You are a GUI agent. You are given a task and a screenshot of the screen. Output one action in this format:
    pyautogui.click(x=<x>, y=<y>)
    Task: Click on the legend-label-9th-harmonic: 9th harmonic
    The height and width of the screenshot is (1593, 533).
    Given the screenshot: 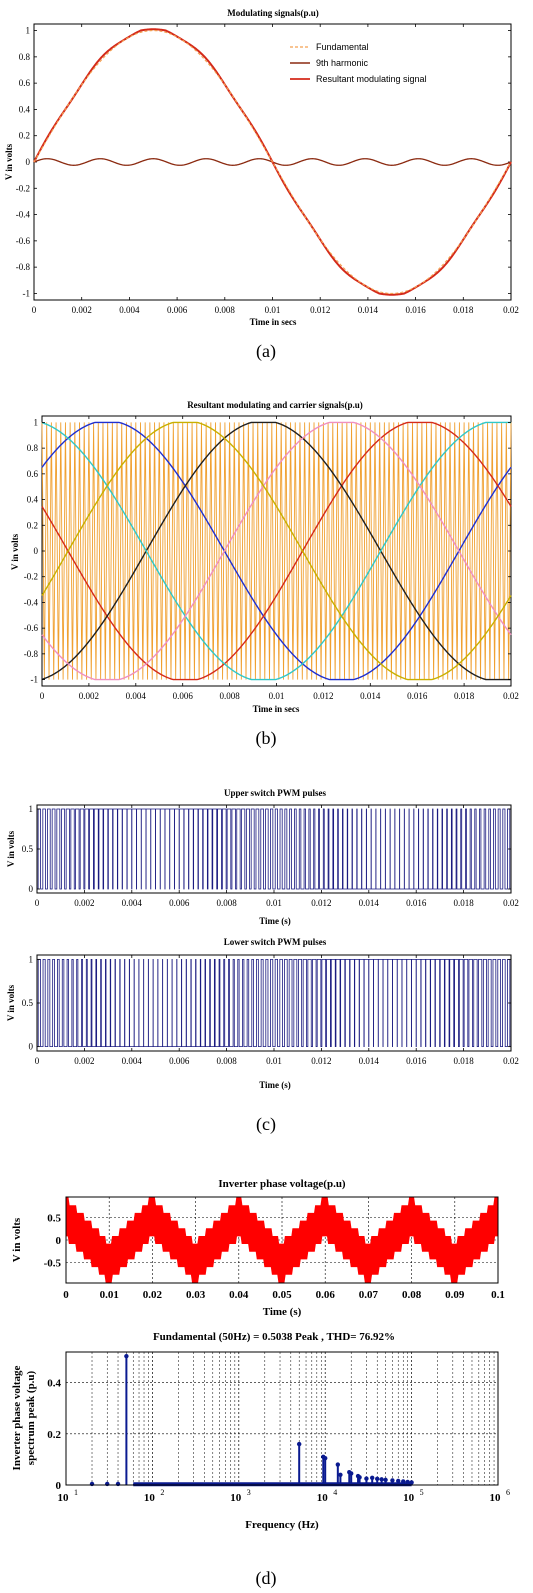 What is the action you would take?
    pyautogui.click(x=342, y=63)
    